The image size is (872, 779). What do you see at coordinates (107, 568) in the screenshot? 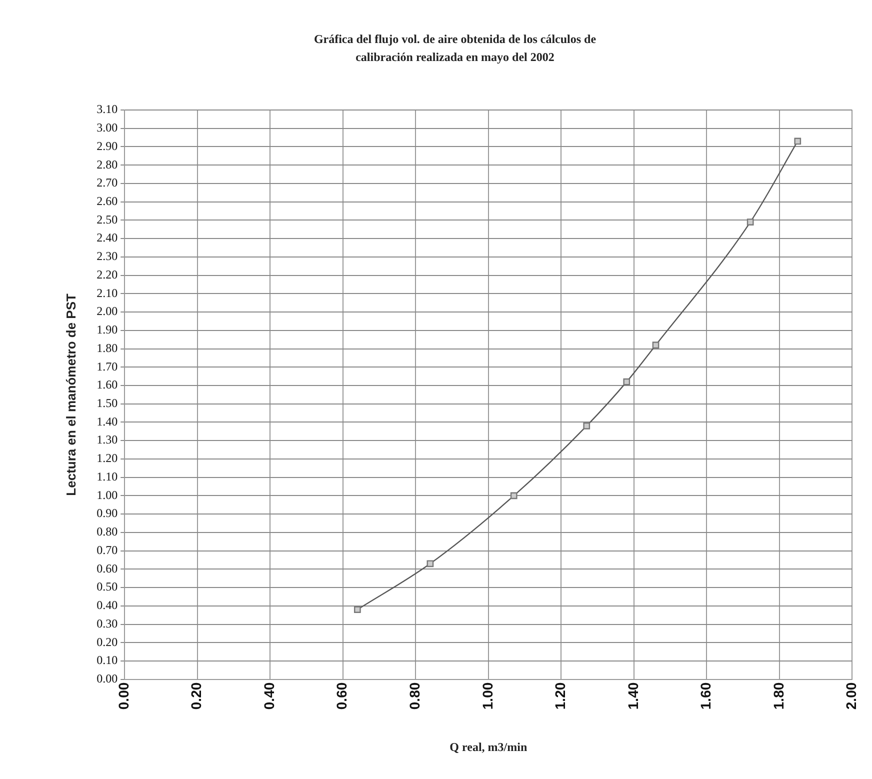
I see `y-tick-label: 0.60` at bounding box center [107, 568].